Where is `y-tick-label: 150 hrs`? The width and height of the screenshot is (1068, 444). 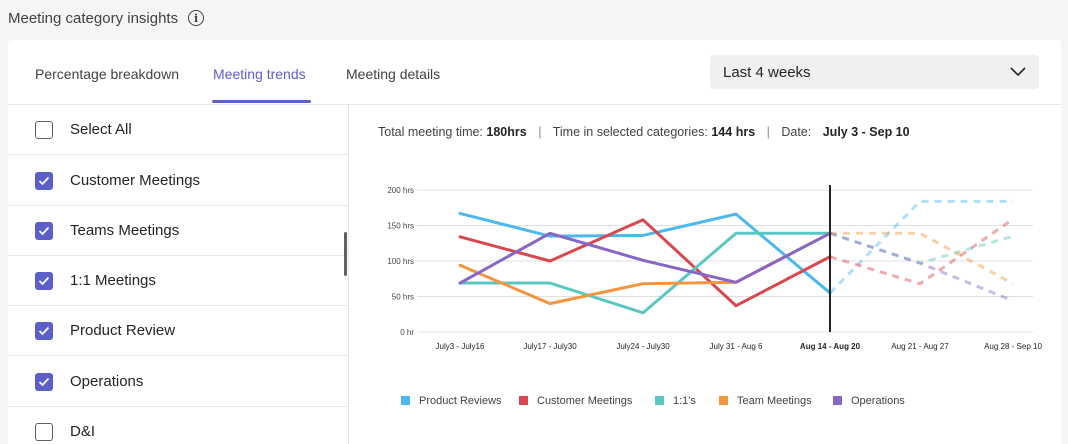
y-tick-label: 150 hrs is located at coordinates (400, 226).